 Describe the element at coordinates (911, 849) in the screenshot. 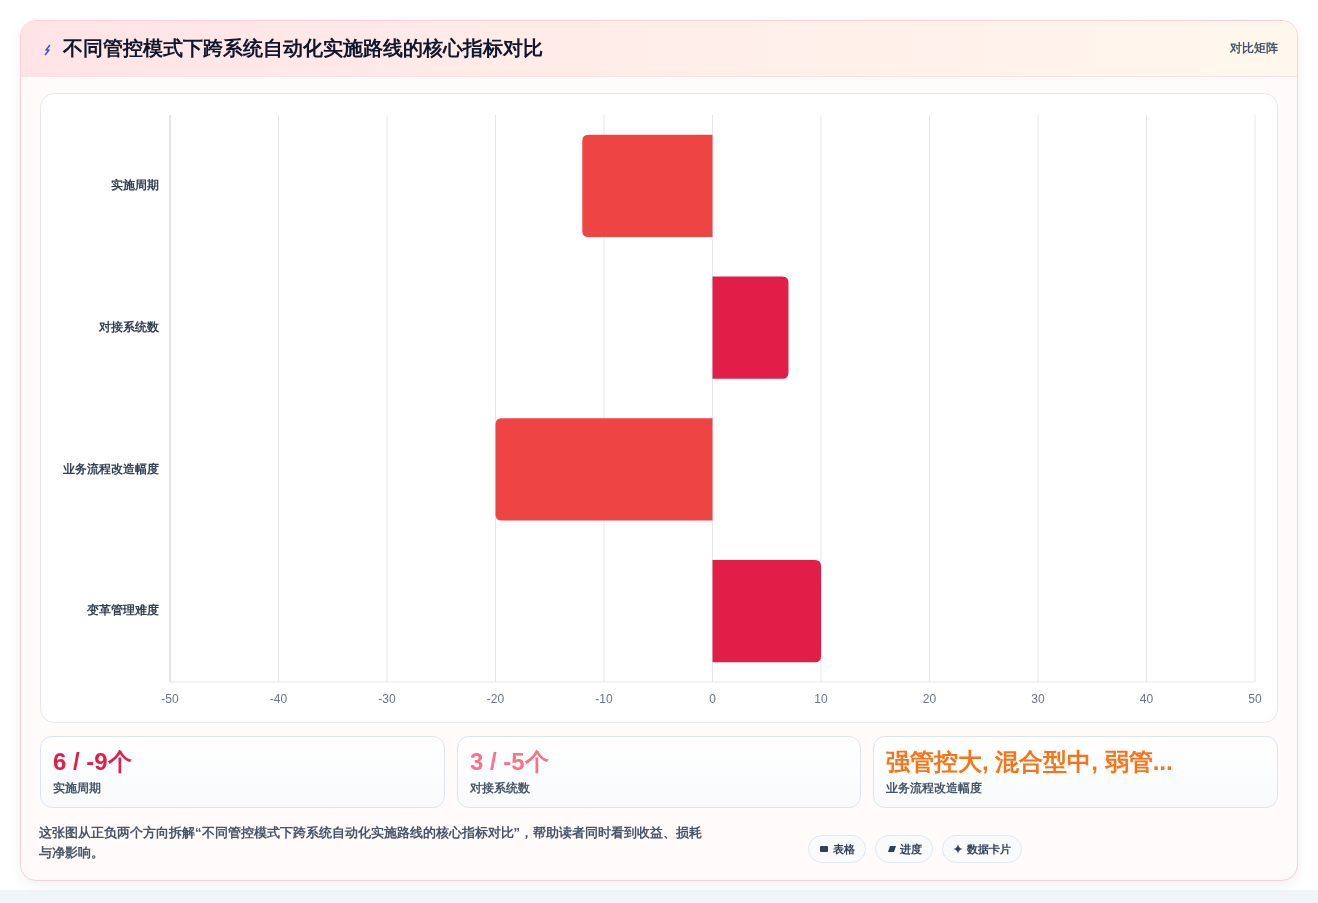

I see `text: 进度` at that location.